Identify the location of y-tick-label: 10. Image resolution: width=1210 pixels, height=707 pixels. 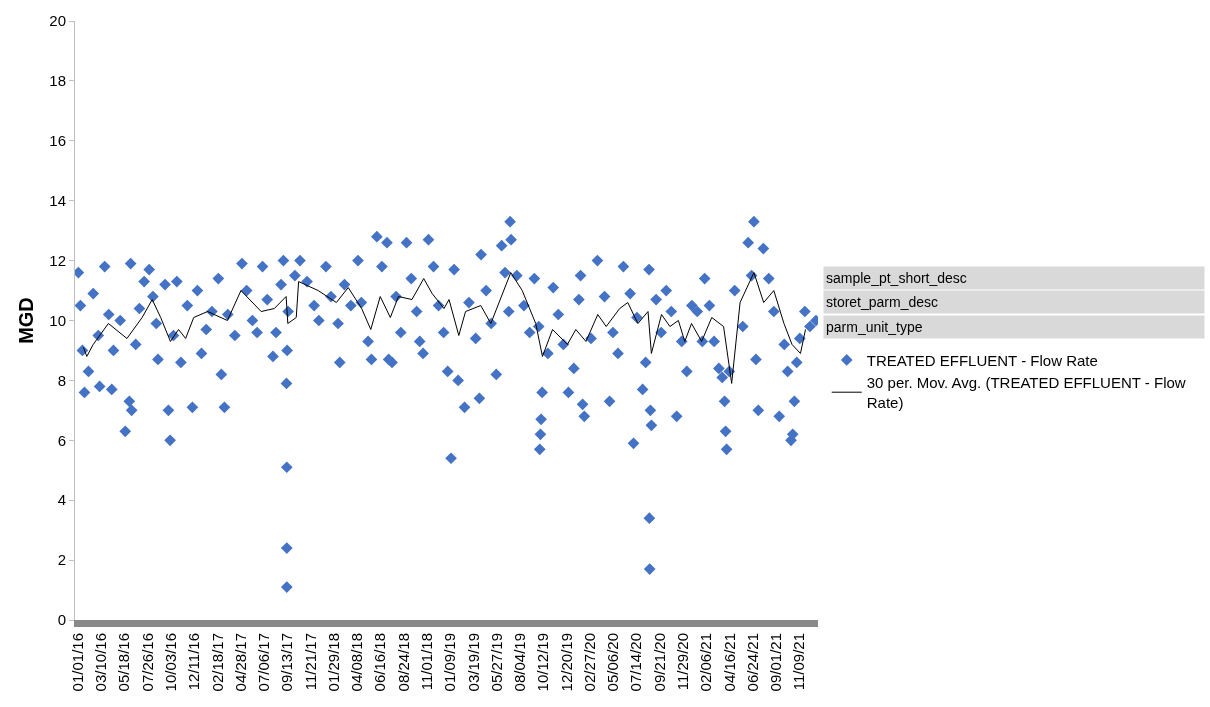
(57, 320).